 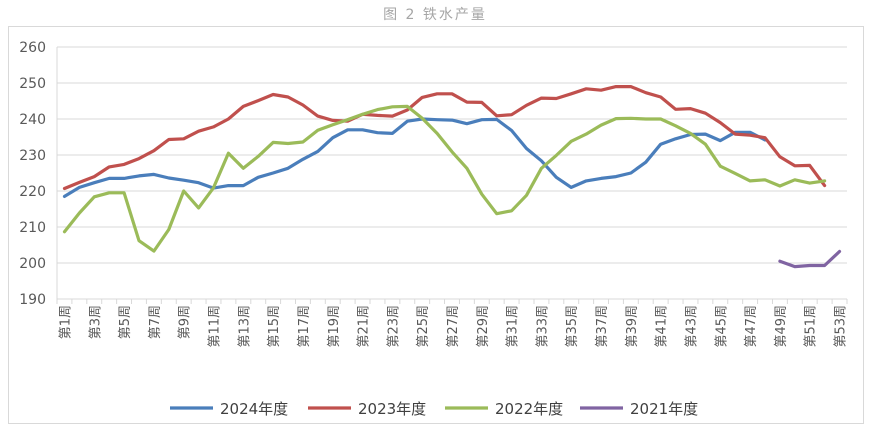 What do you see at coordinates (215, 326) in the screenshot?
I see `x-tick-label: 第11周` at bounding box center [215, 326].